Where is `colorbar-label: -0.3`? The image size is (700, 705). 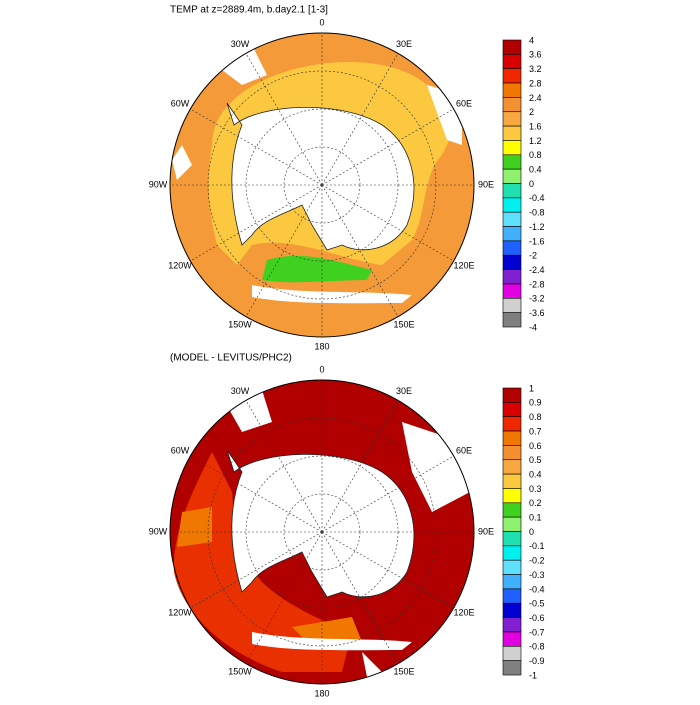
colorbar-label: -0.3 is located at coordinates (537, 575).